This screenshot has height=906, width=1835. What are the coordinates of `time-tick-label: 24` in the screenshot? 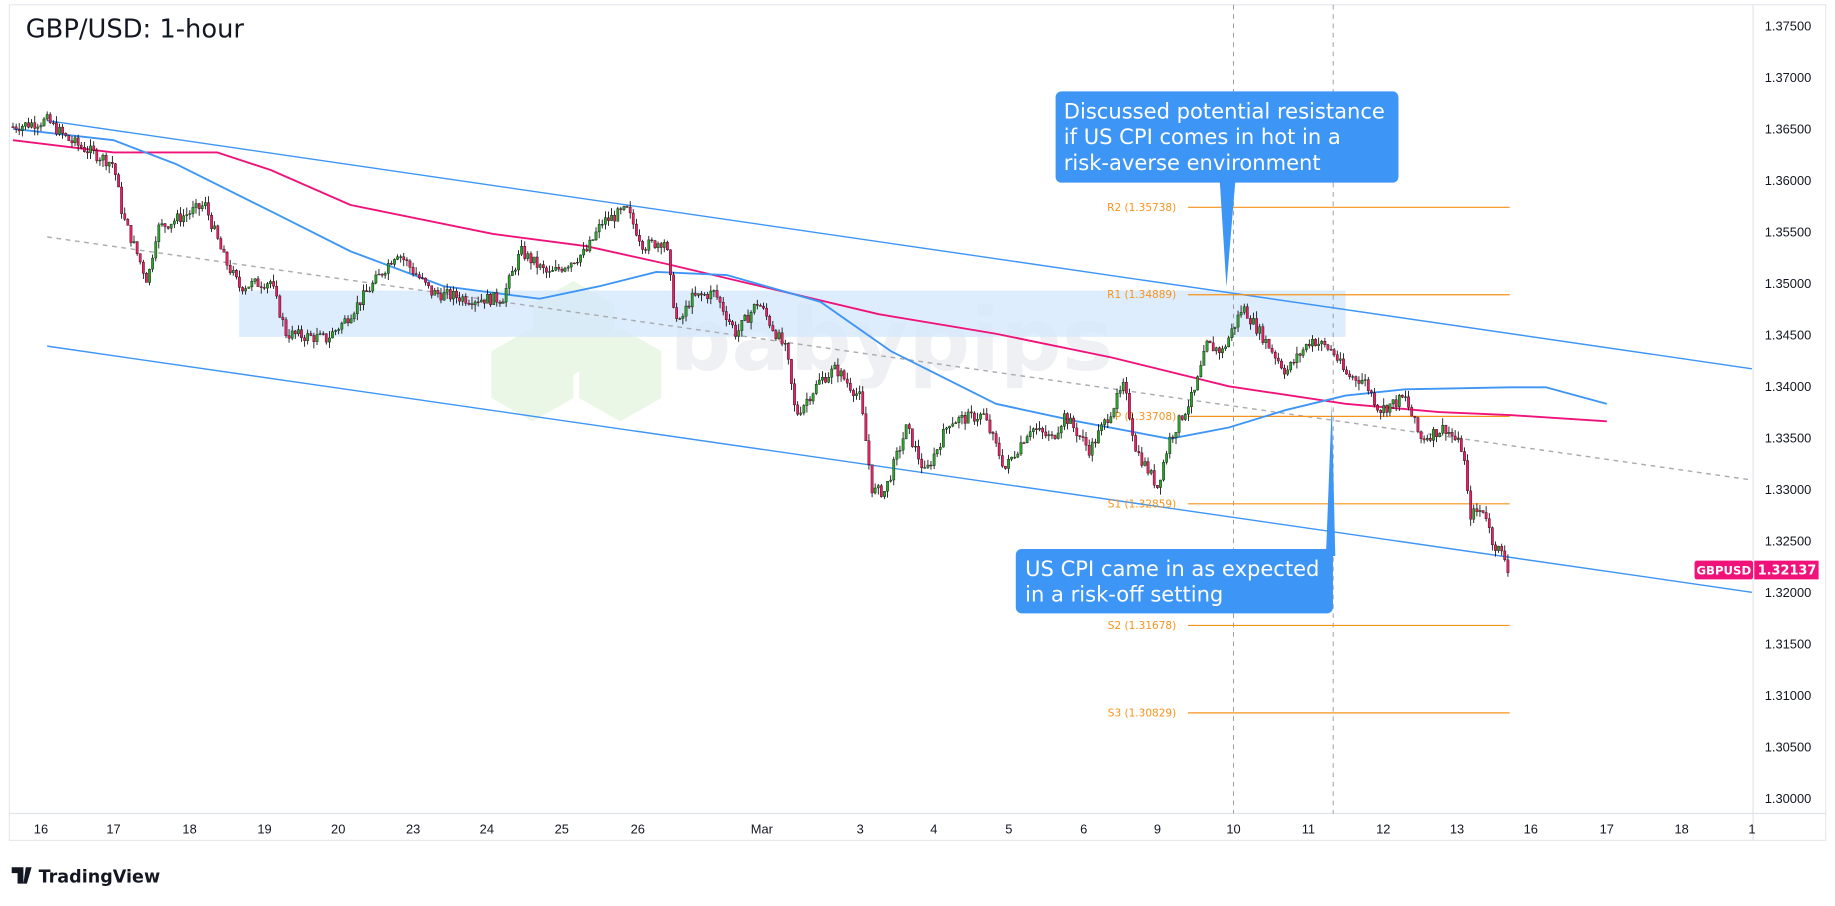 It's located at (487, 828).